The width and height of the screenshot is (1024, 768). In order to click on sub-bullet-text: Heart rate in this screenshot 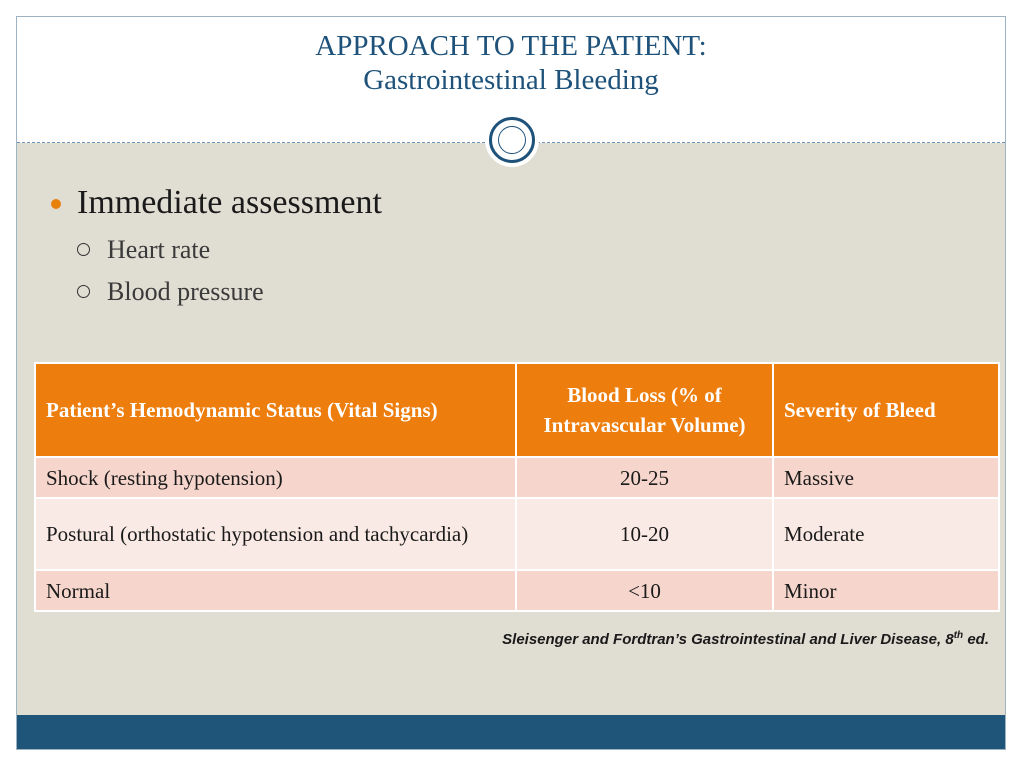, I will do `click(159, 249)`.